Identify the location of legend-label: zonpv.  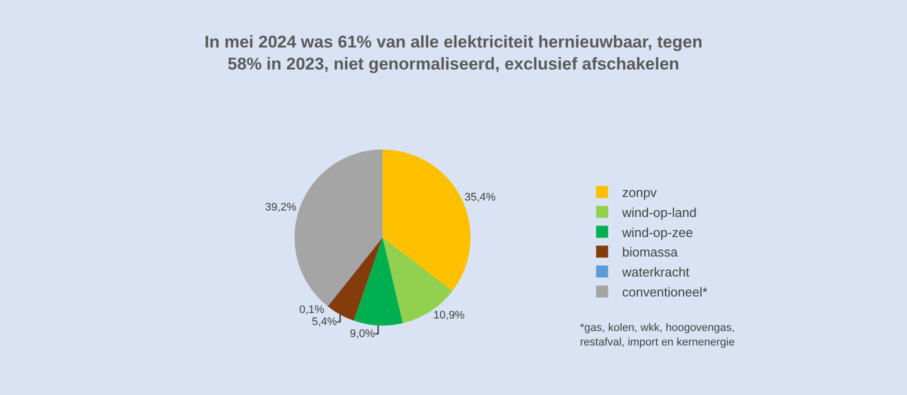
(640, 192).